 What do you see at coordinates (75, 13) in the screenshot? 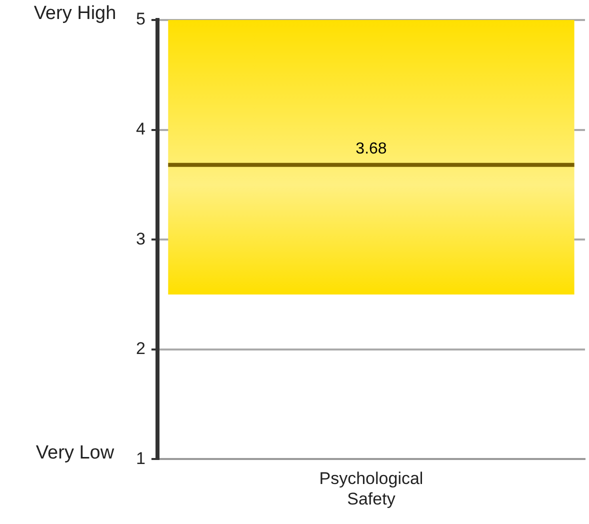
I see `text: Very High` at bounding box center [75, 13].